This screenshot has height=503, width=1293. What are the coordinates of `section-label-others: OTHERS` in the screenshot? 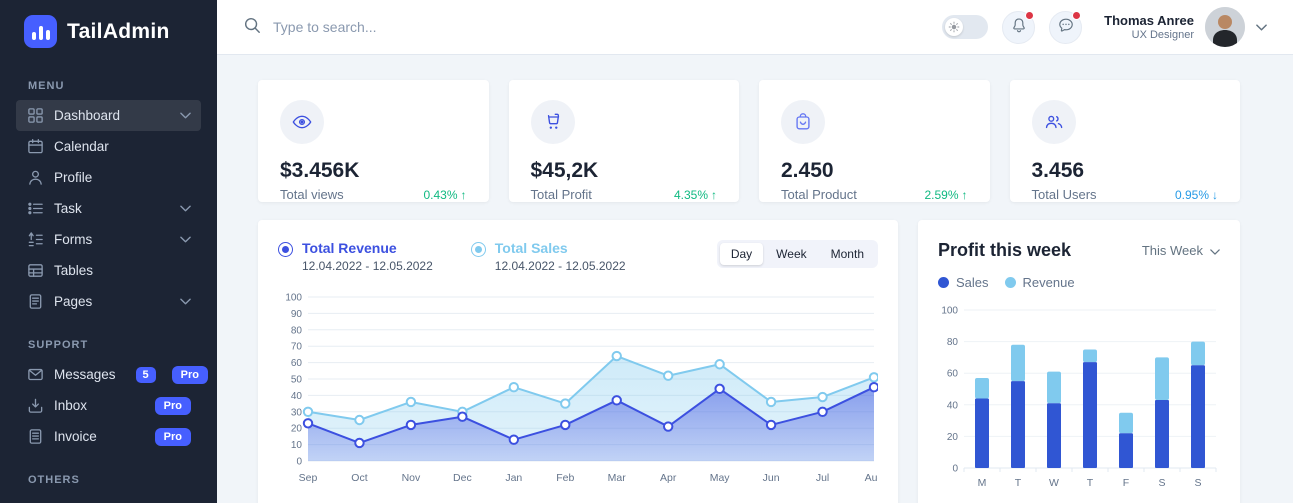 It's located at (54, 480).